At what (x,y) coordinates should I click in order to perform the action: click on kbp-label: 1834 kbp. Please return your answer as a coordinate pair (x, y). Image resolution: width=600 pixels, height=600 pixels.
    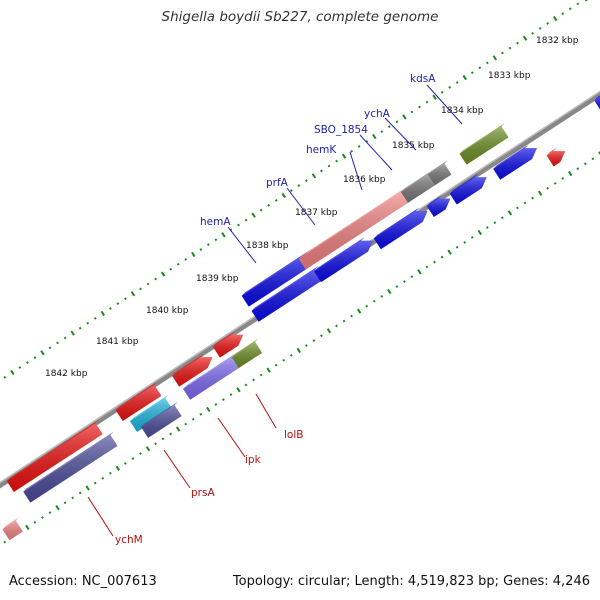
    Looking at the image, I should click on (462, 111).